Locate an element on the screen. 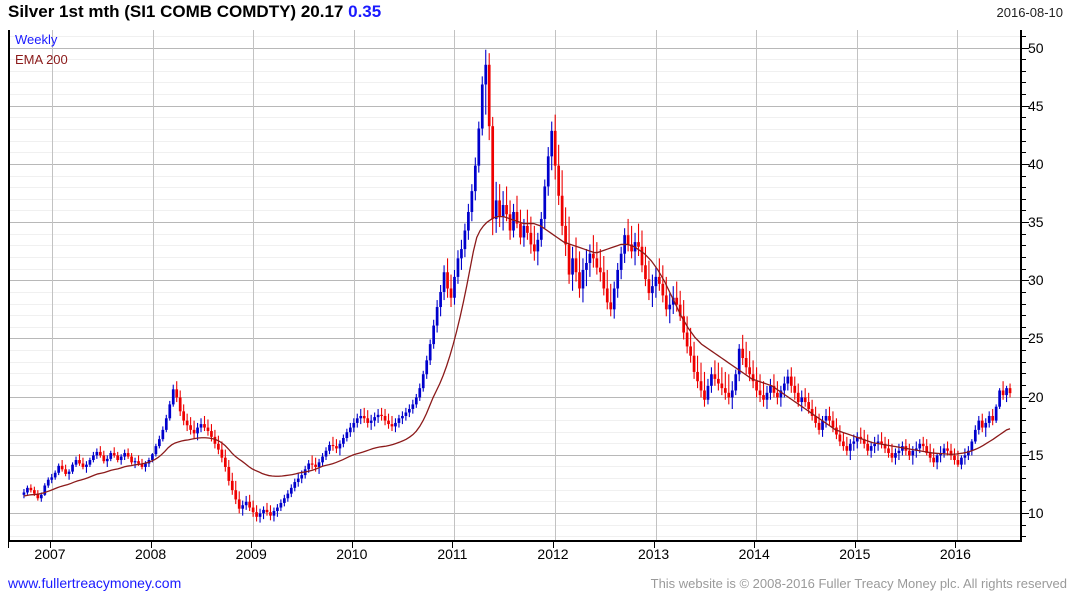 The image size is (1075, 600). gridline-v-2009 is located at coordinates (254, 285).